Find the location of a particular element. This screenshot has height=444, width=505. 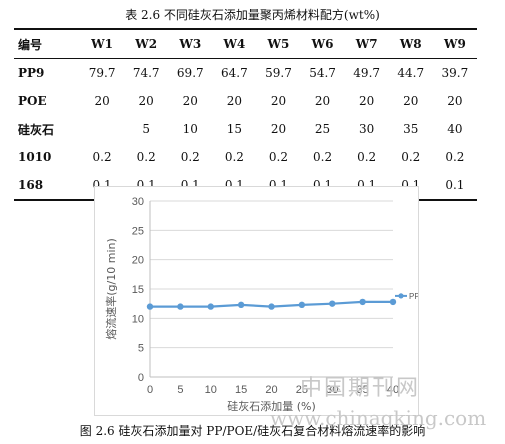

legend-label: PP9 is located at coordinates (413, 296).